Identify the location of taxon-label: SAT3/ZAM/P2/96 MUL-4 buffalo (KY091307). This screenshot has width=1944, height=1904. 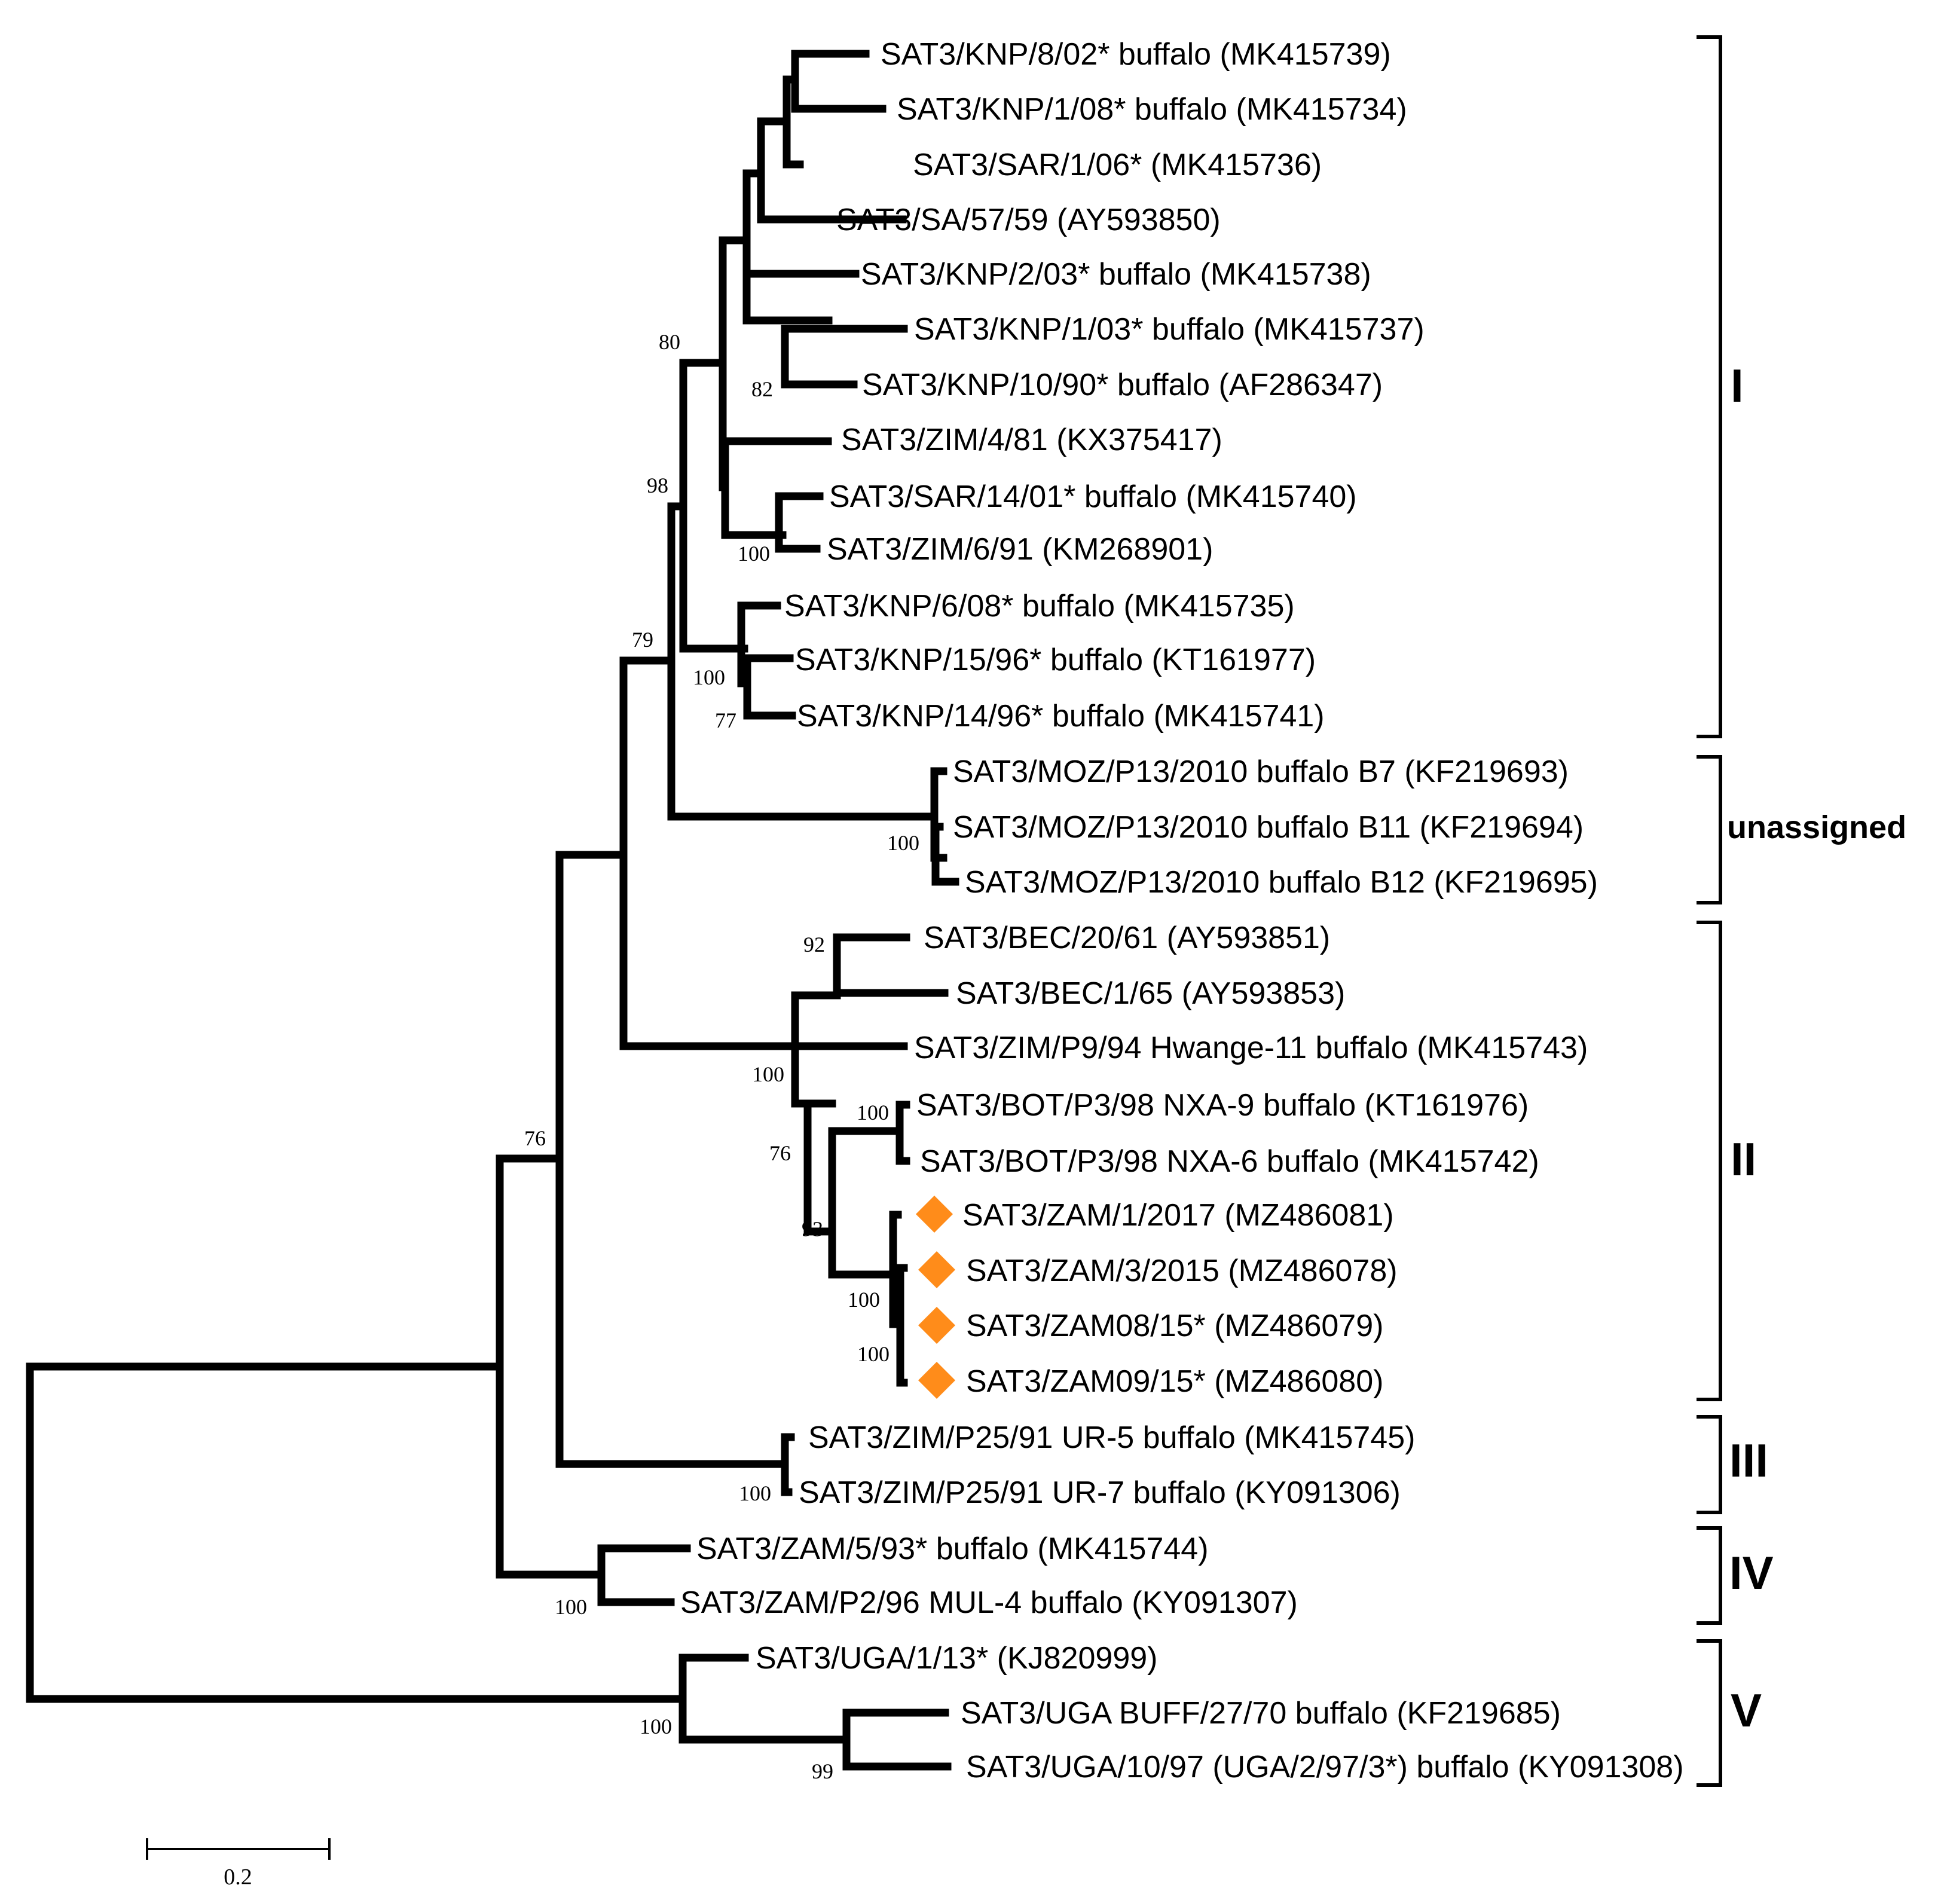
(989, 1602).